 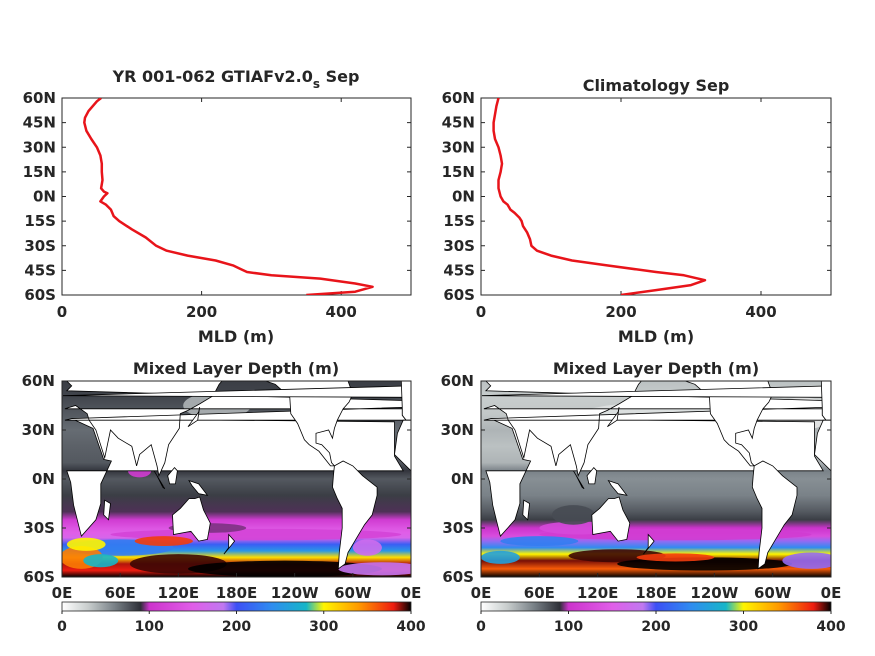 I want to click on colorbar-ticks-model: 0 100 200 300 400, so click(x=241, y=623).